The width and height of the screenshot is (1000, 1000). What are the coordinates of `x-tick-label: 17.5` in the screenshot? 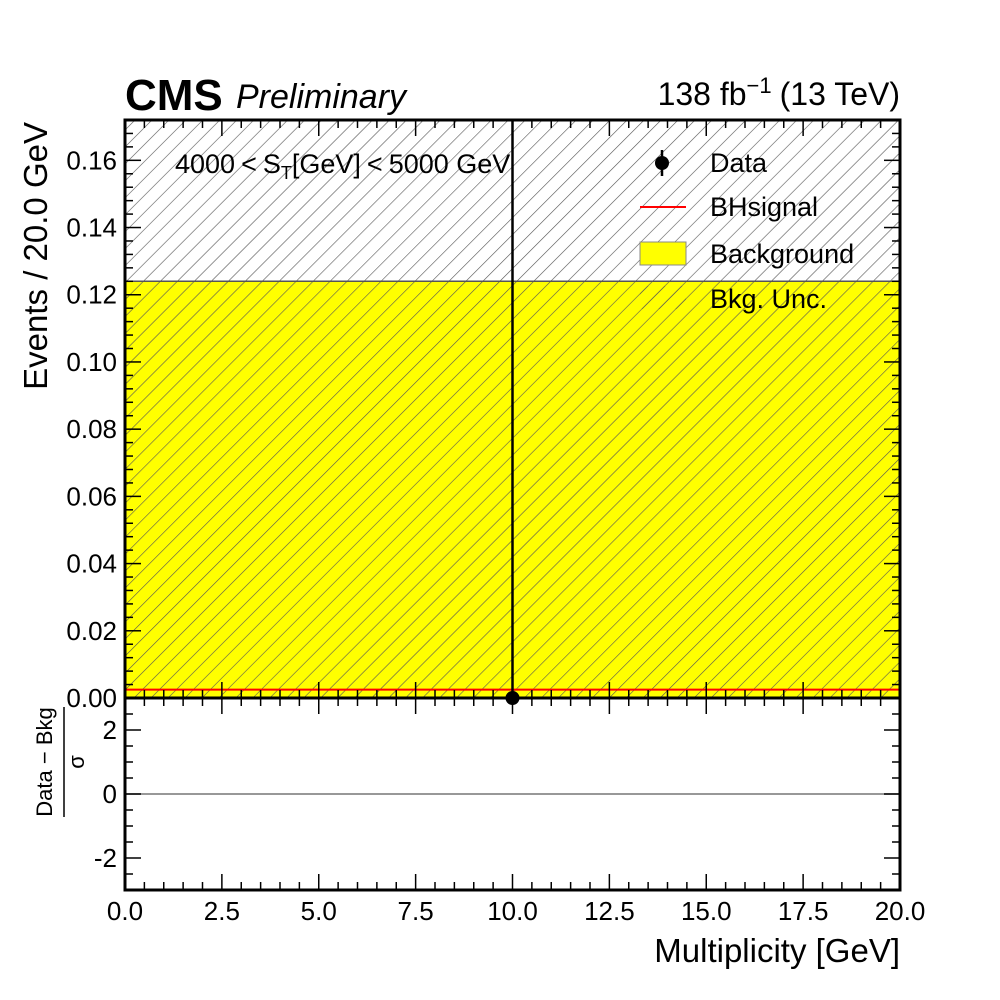 It's located at (803, 911).